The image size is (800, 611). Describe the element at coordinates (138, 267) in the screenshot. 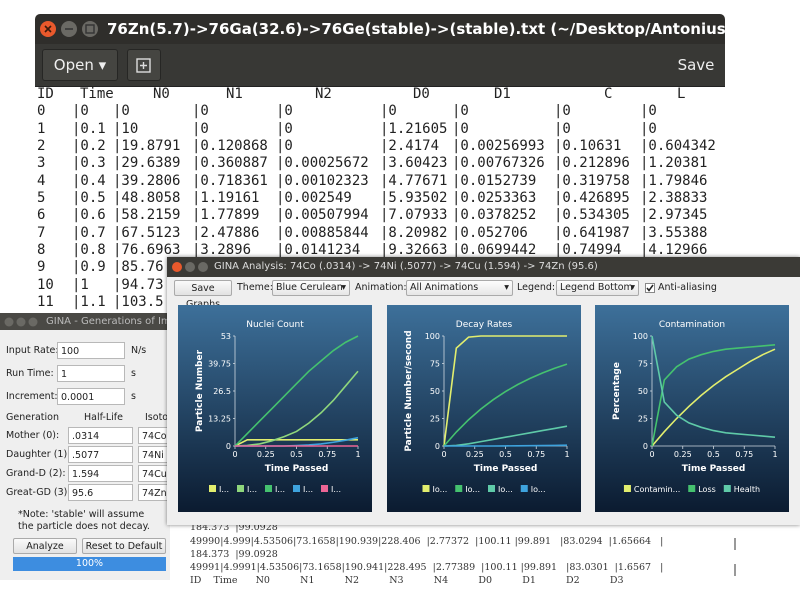

I see `cell: |85.76` at that location.